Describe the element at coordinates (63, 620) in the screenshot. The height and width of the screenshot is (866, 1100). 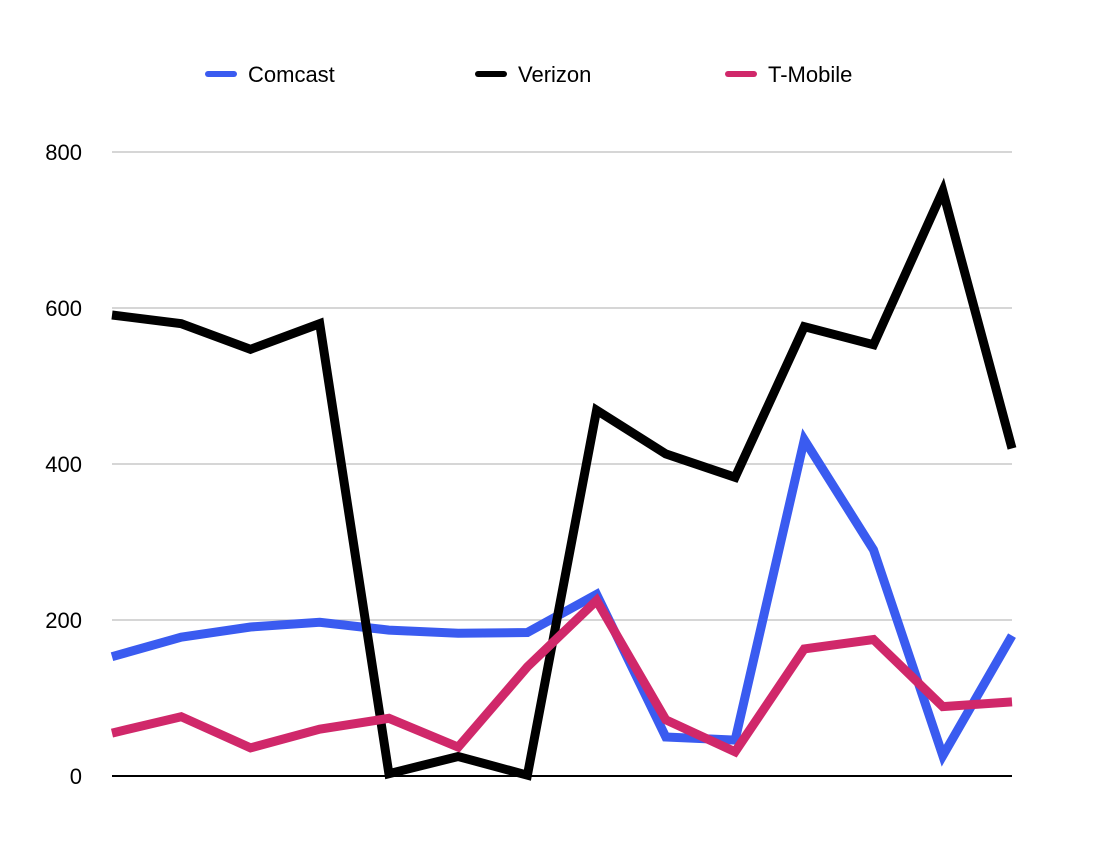
I see `y-tick-label-200: 200` at that location.